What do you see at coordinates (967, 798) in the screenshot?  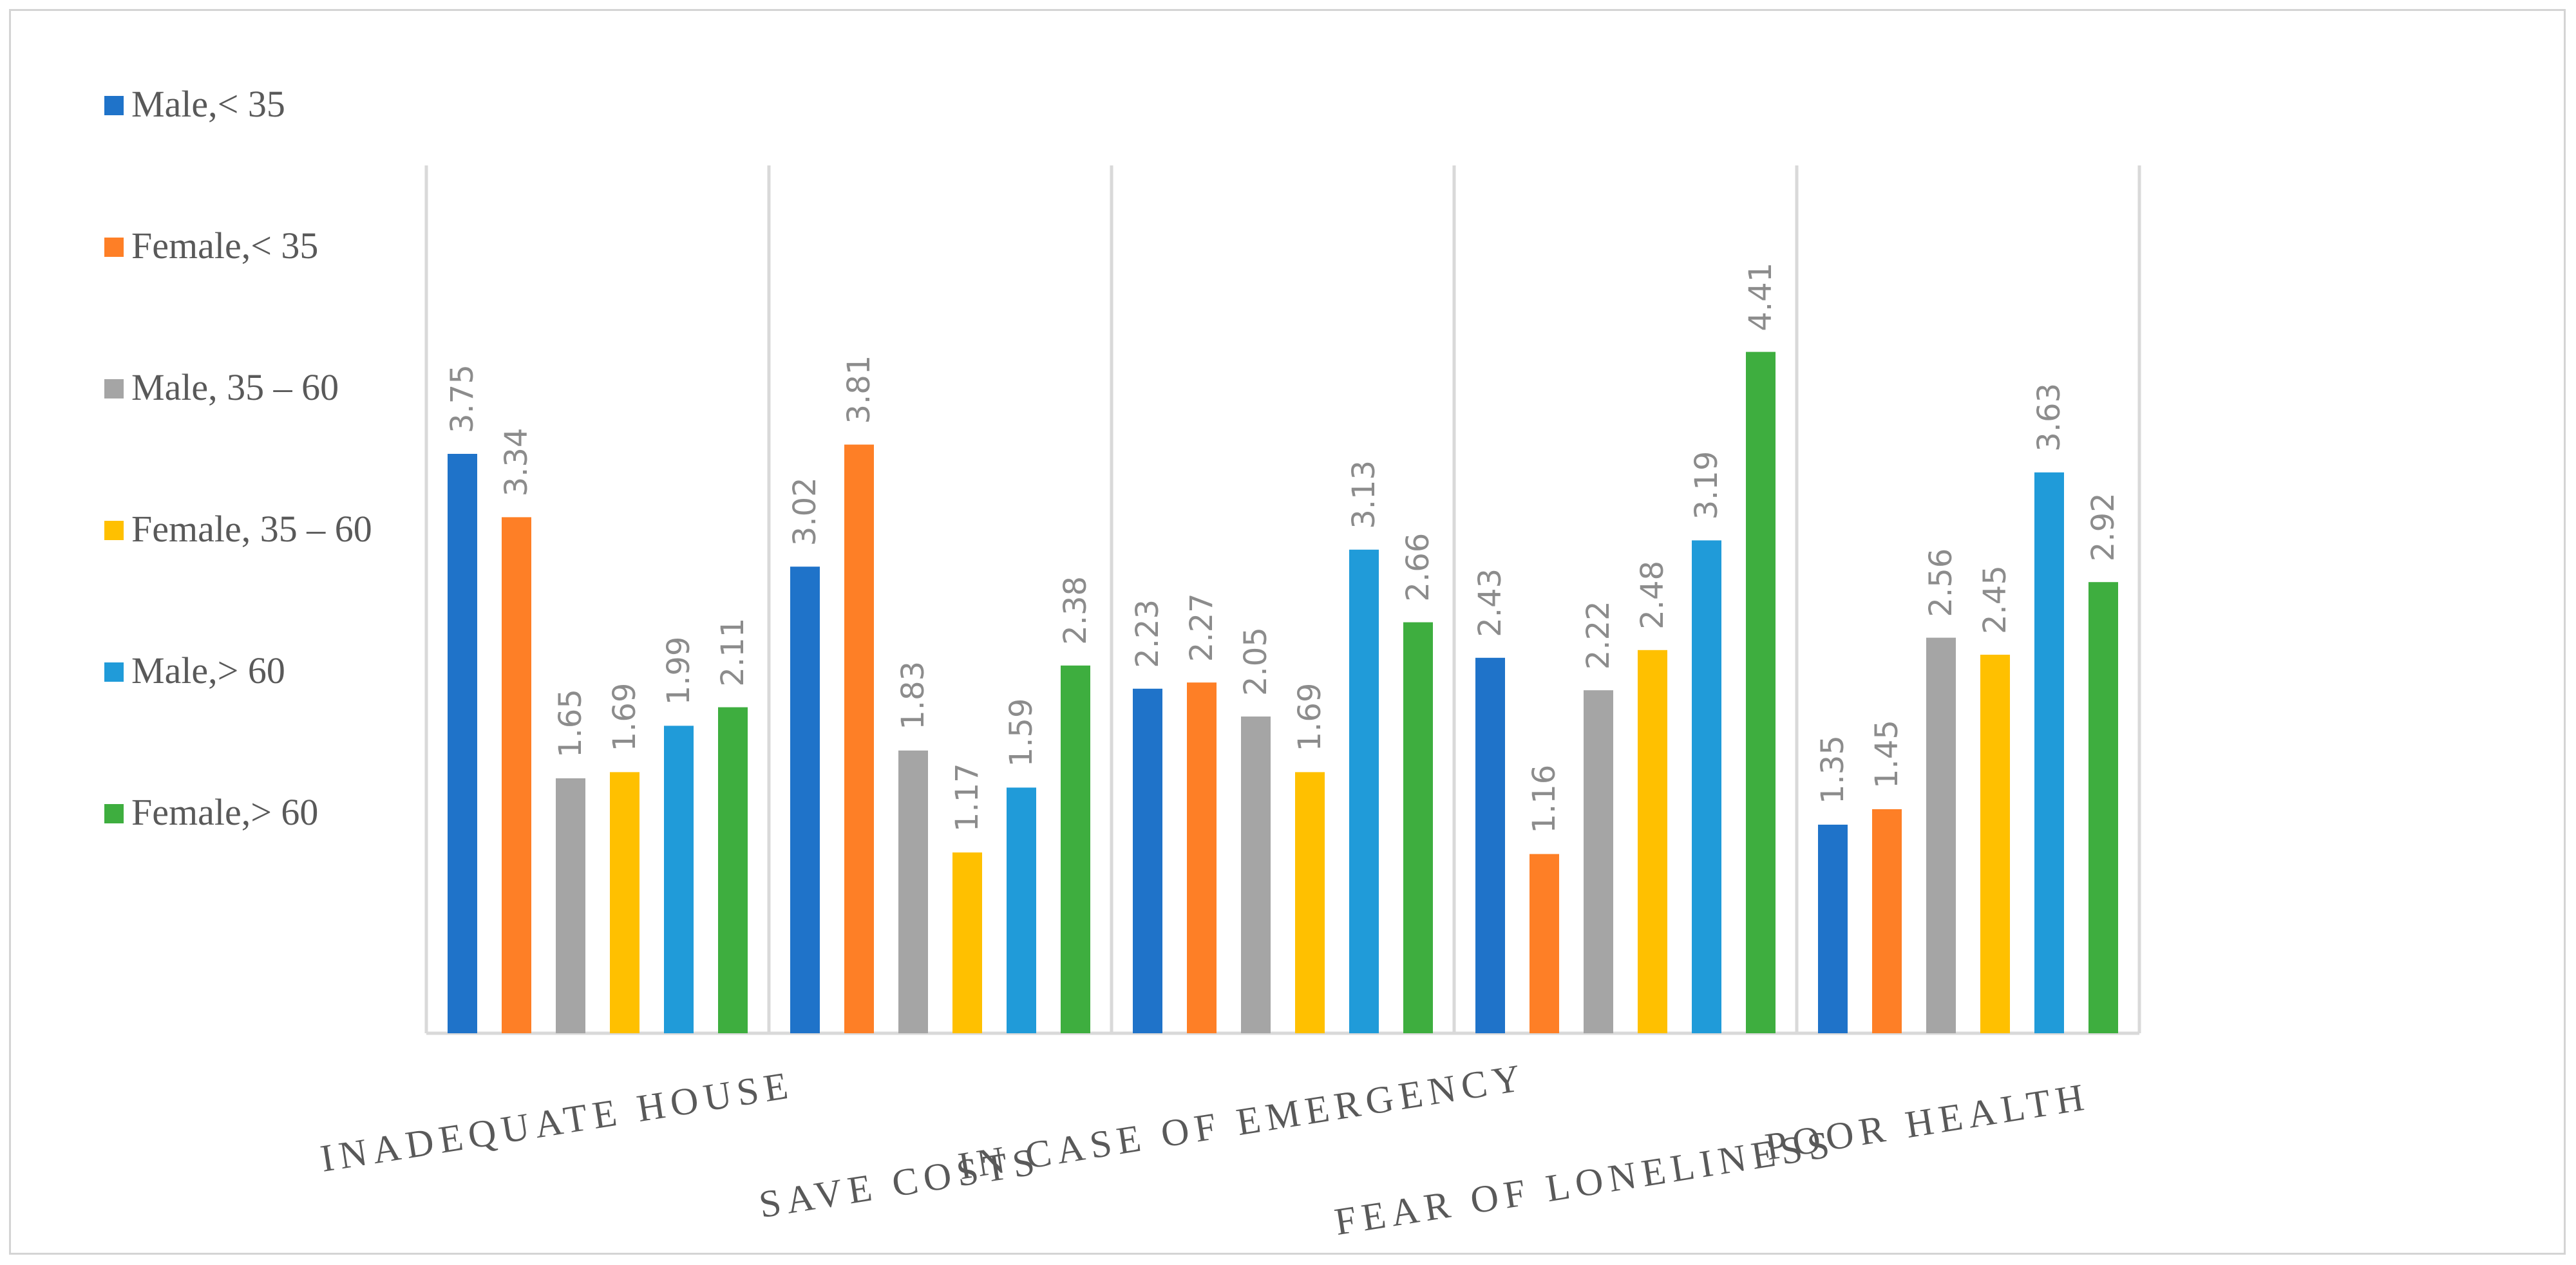 I see `data-label: 1.17` at bounding box center [967, 798].